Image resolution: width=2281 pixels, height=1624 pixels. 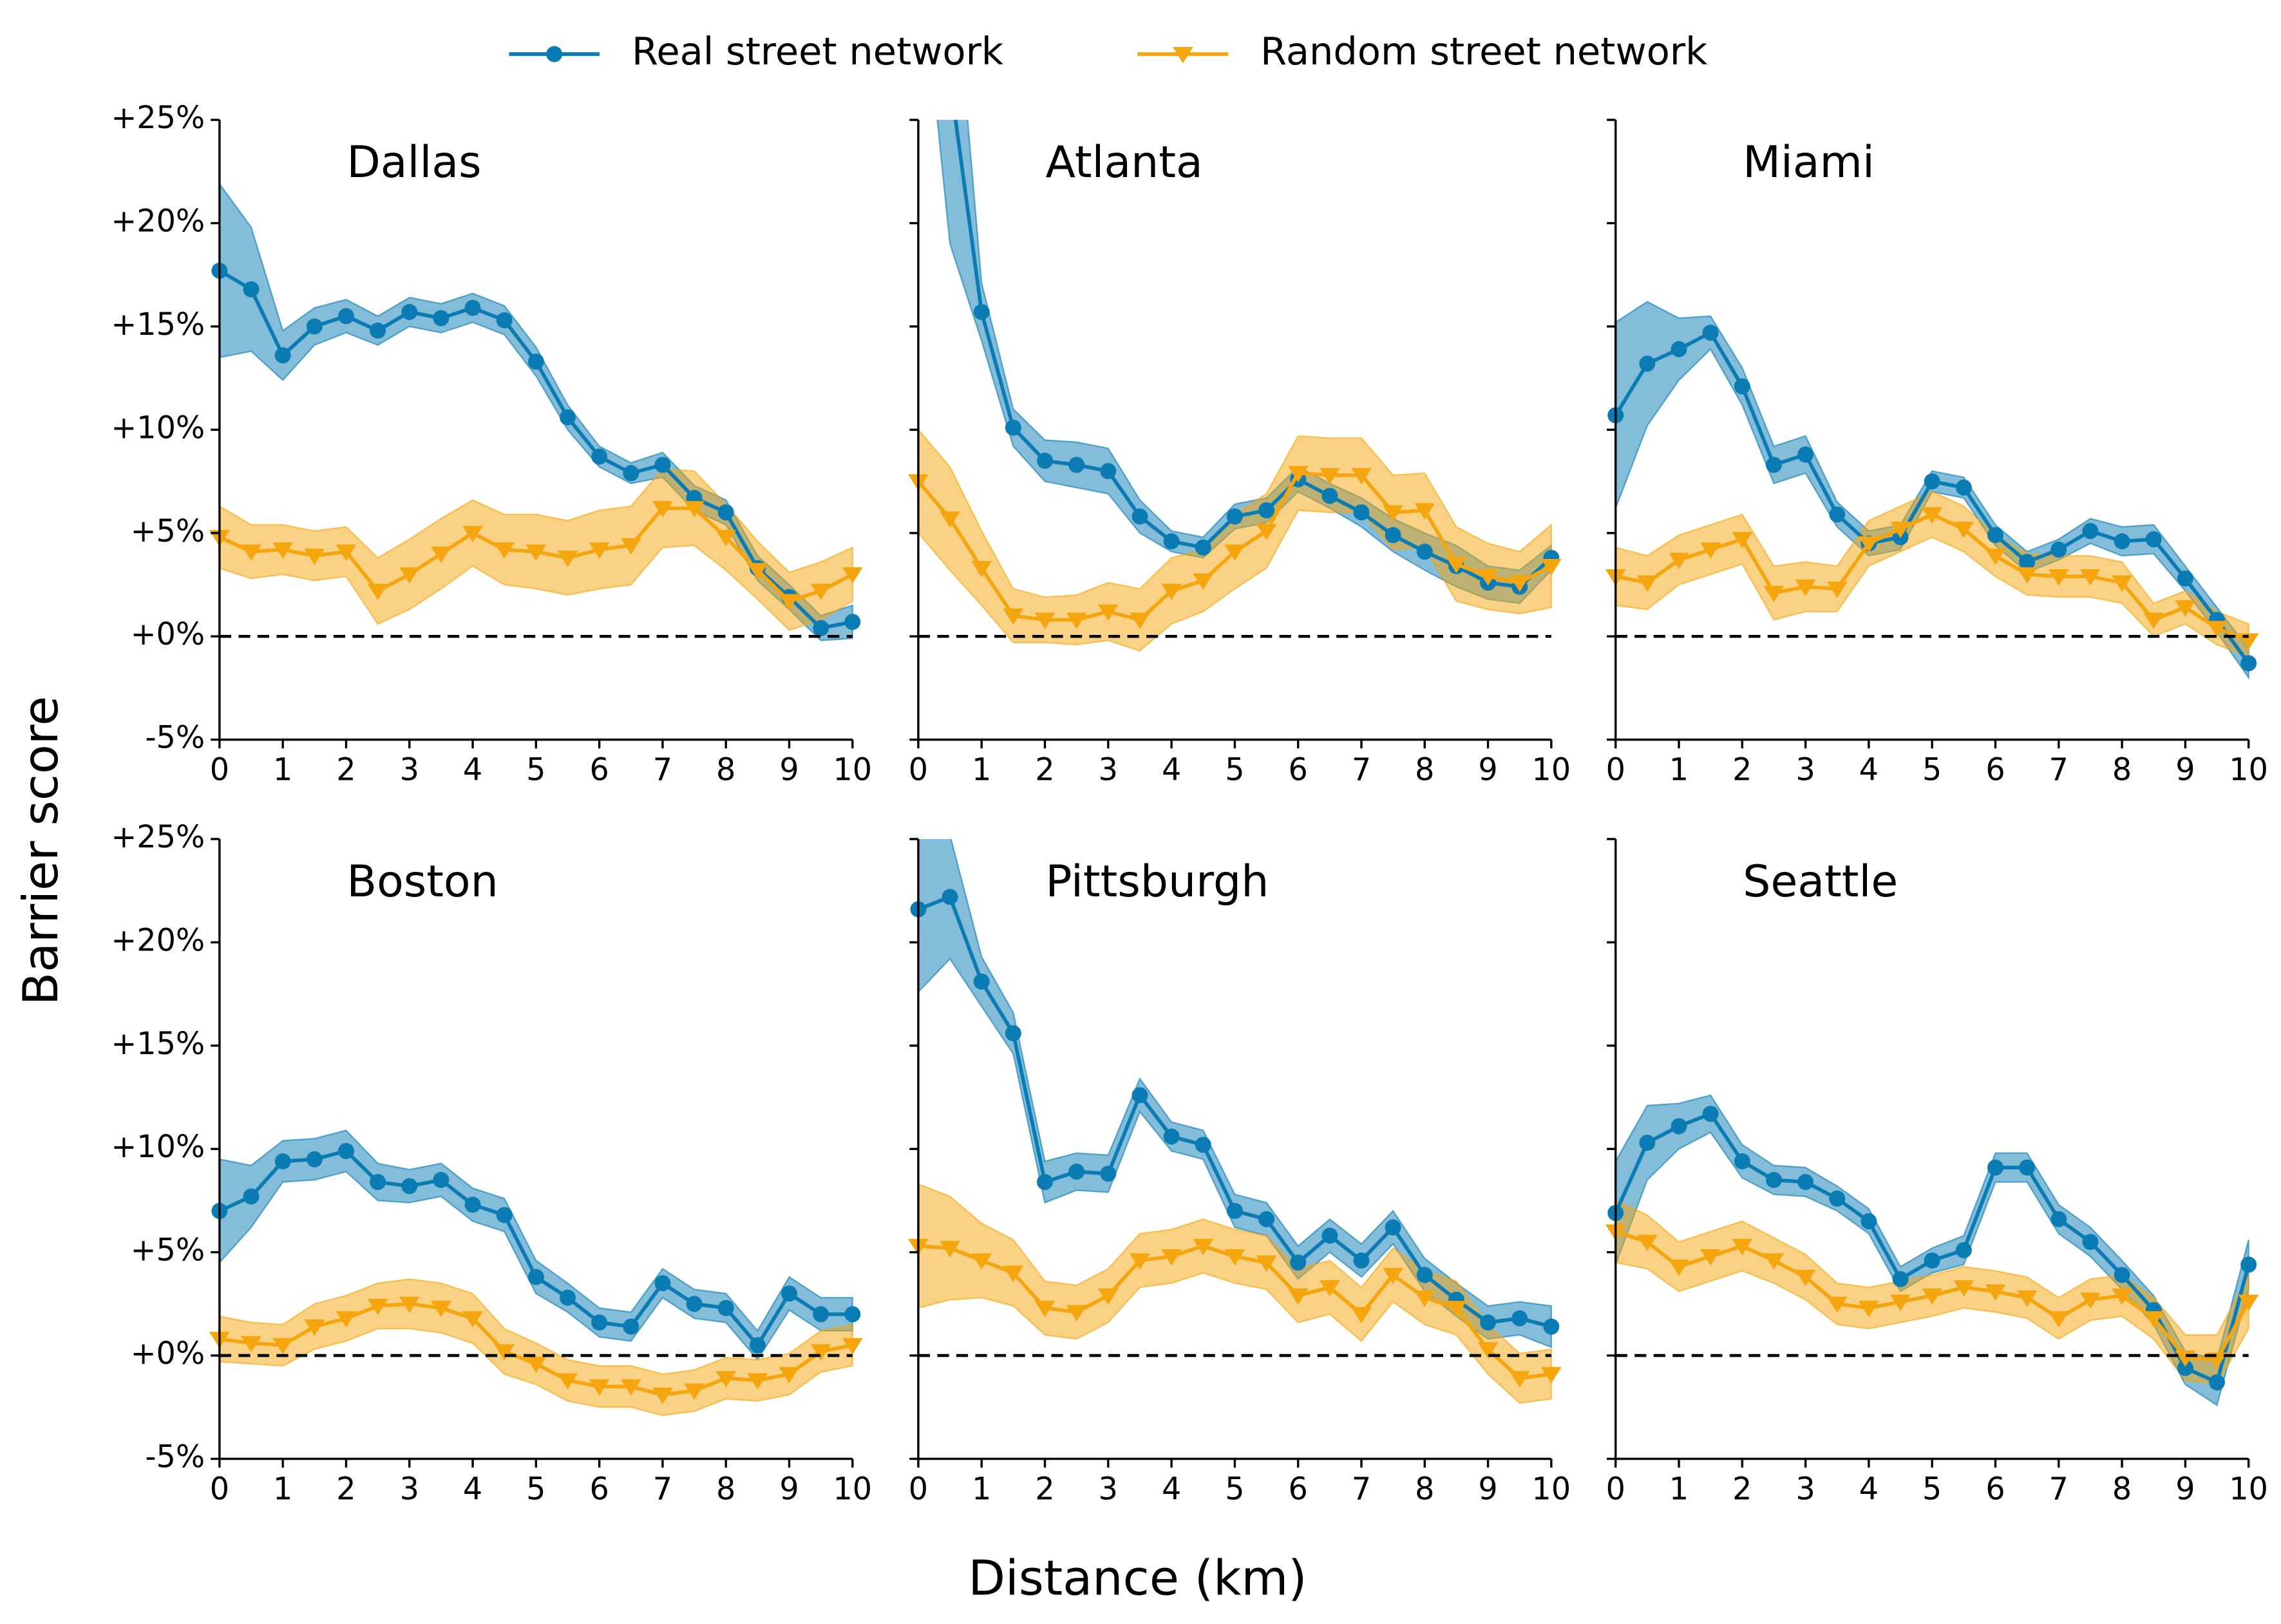 What do you see at coordinates (1931, 491) in the screenshot?
I see `confidence-band` at bounding box center [1931, 491].